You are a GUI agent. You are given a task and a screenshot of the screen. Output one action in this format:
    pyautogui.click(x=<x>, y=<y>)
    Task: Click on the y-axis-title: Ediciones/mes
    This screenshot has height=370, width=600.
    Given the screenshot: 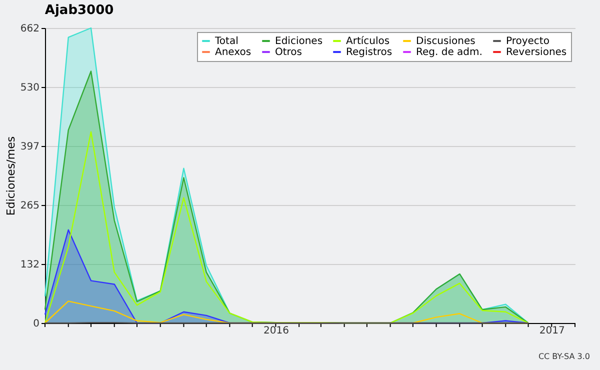 What is the action you would take?
    pyautogui.click(x=11, y=176)
    